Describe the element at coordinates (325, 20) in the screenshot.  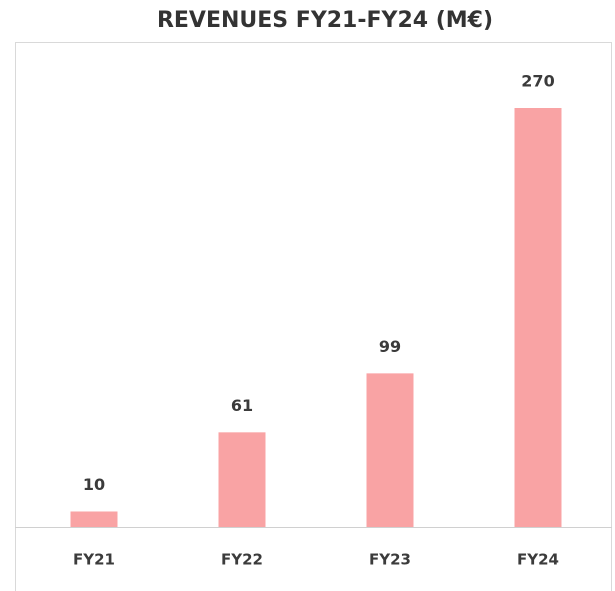
I see `chart-title: REVENUES FY21-FY24 (M€)` at that location.